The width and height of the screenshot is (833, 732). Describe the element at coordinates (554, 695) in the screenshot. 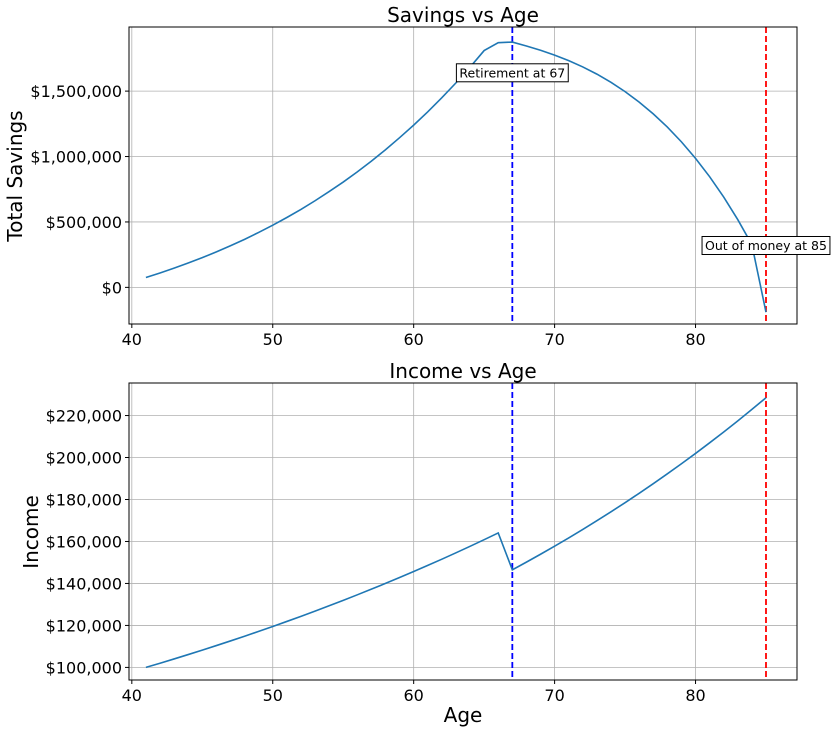

I see `income-x-tick-label: 70` at that location.